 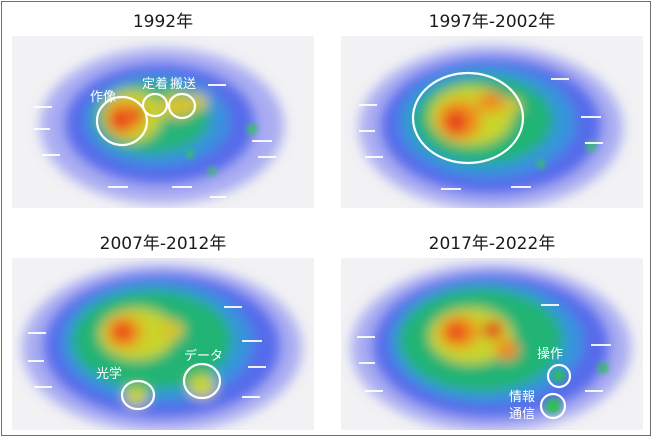 I want to click on label-hansou: 搬送, so click(x=183, y=84).